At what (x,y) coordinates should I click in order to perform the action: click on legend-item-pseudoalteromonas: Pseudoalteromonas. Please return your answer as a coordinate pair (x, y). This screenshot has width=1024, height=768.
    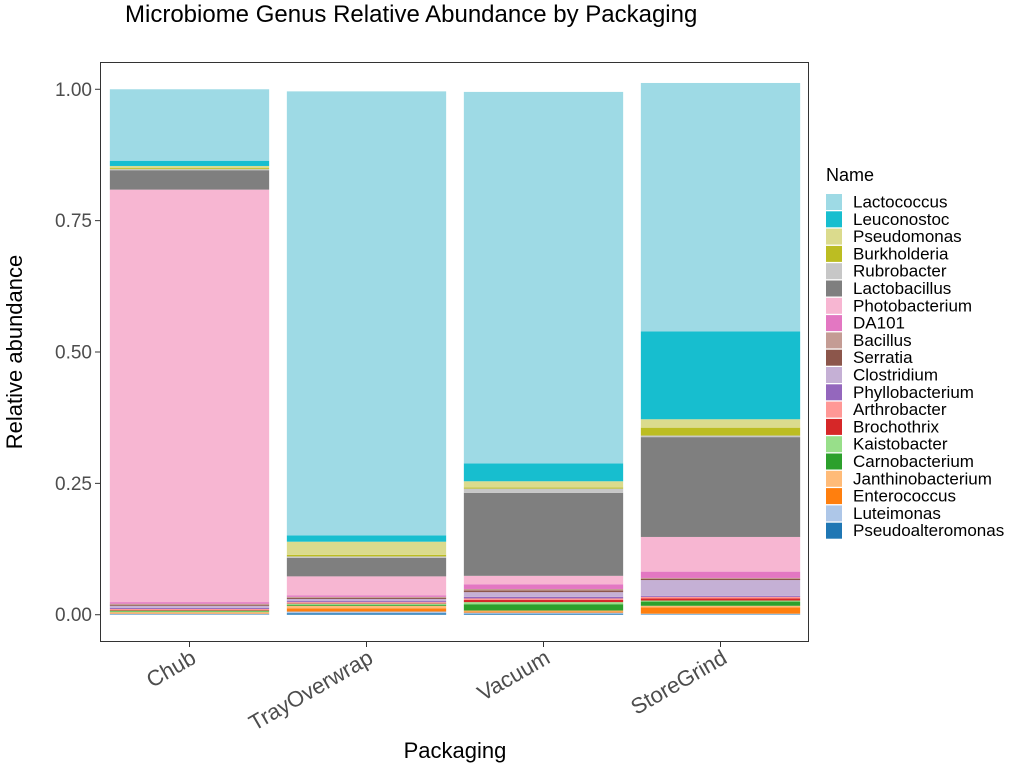
    Looking at the image, I should click on (915, 530).